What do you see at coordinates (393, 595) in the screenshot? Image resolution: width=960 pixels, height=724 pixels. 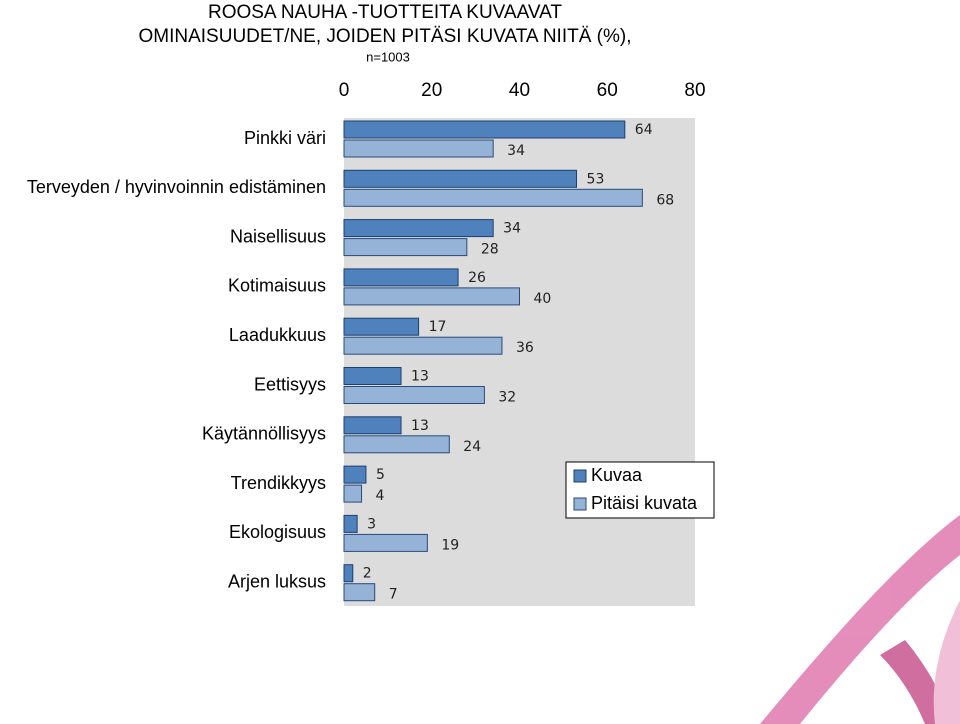 I see `data-label: 7` at bounding box center [393, 595].